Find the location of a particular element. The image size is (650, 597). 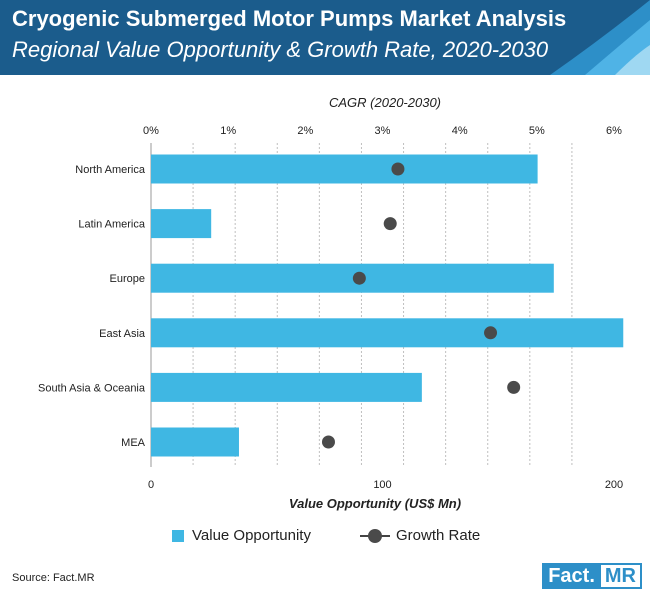

legend-swatch-bar is located at coordinates (178, 535).